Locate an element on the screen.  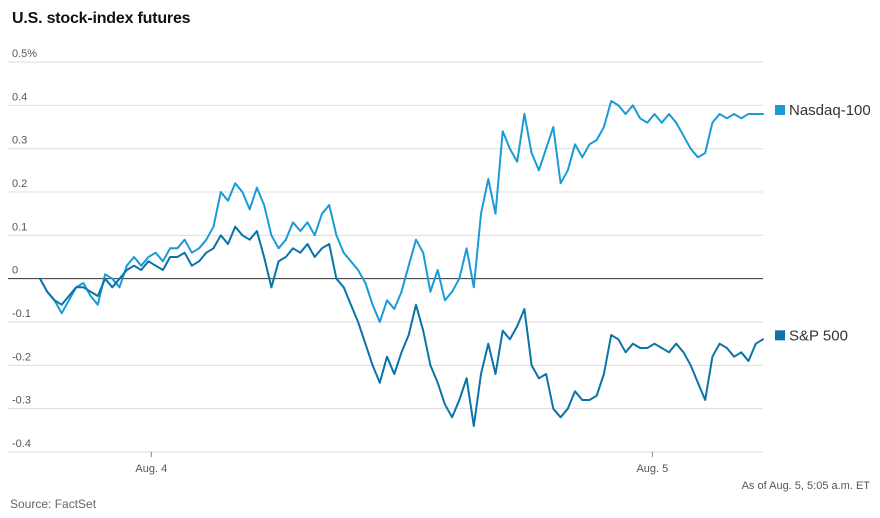
y-tick-label: -0.1 is located at coordinates (21, 314).